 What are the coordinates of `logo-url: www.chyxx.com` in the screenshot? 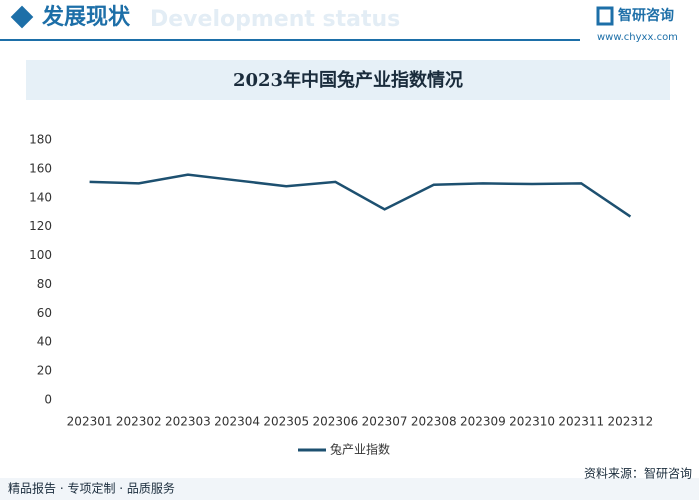 It's located at (637, 37).